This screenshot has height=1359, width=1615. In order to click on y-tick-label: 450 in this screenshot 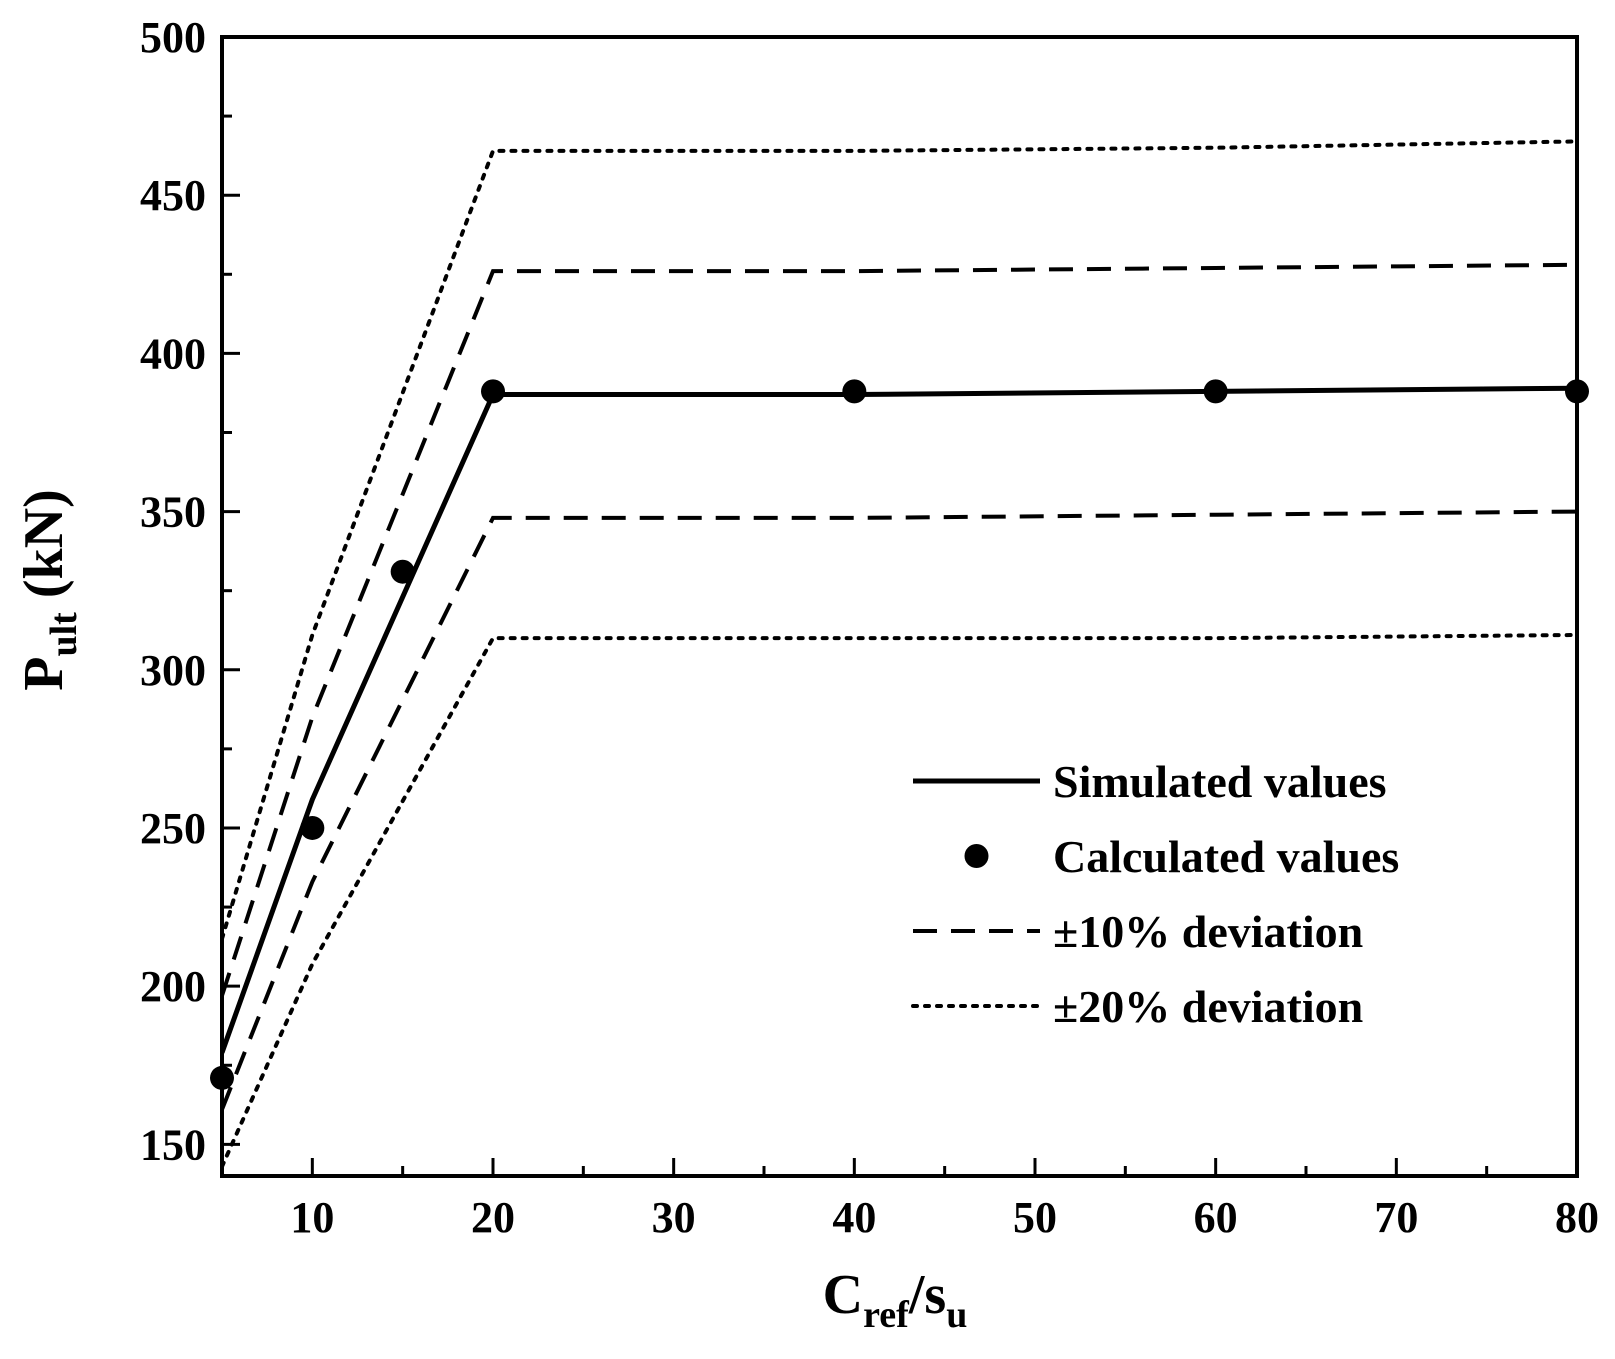, I will do `click(173, 195)`.